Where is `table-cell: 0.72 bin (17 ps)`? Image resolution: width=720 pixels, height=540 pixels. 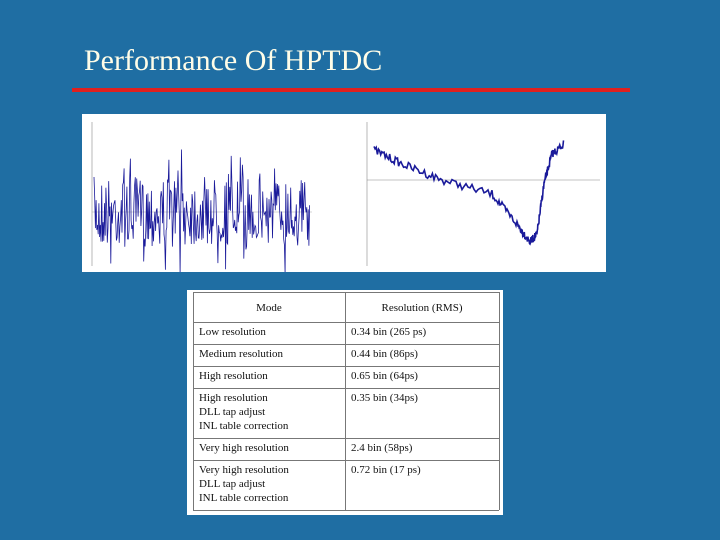 table-cell: 0.72 bin (17 ps) is located at coordinates (386, 470).